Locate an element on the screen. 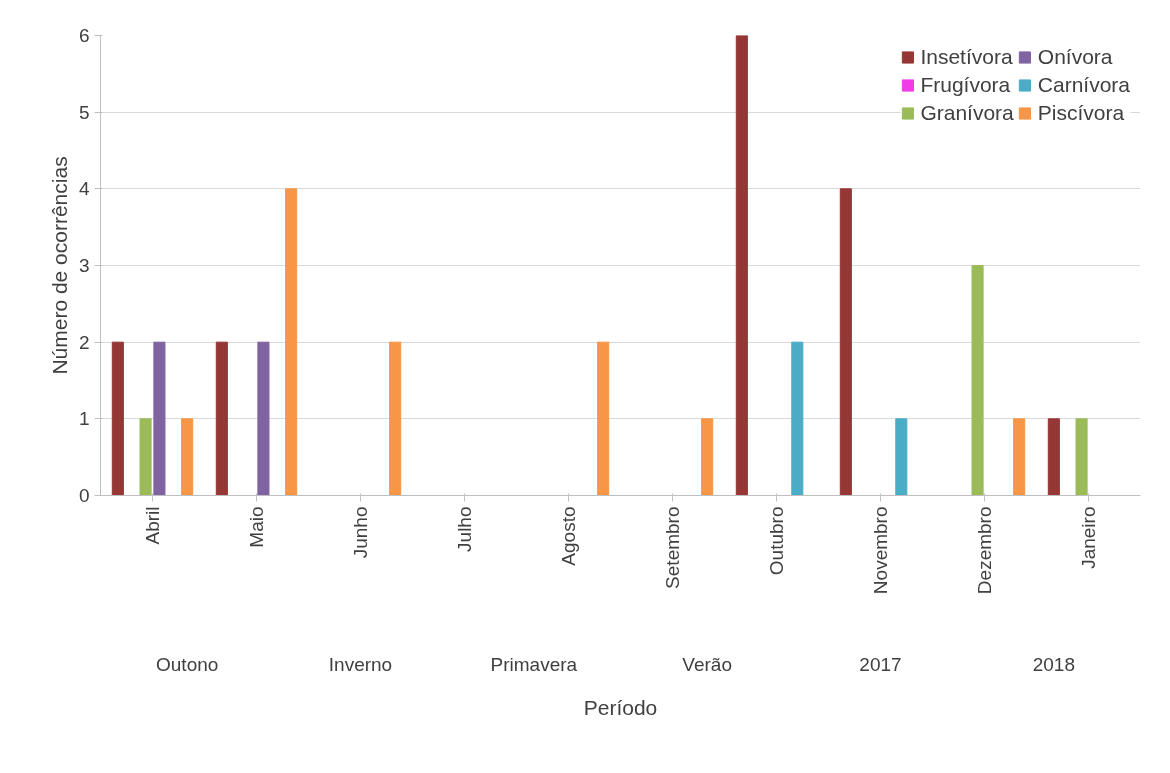 The image size is (1170, 773). x-tick-label: Outubro is located at coordinates (776, 541).